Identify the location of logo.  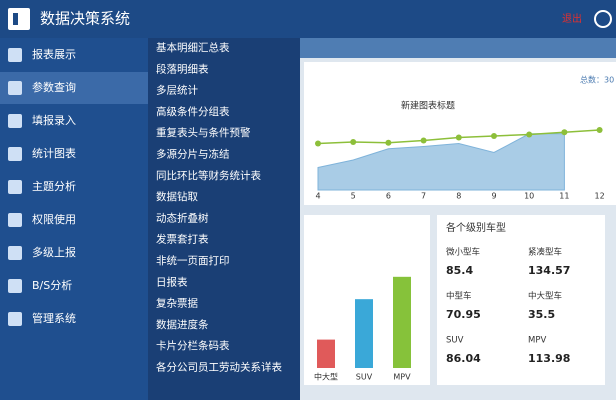
(19, 19).